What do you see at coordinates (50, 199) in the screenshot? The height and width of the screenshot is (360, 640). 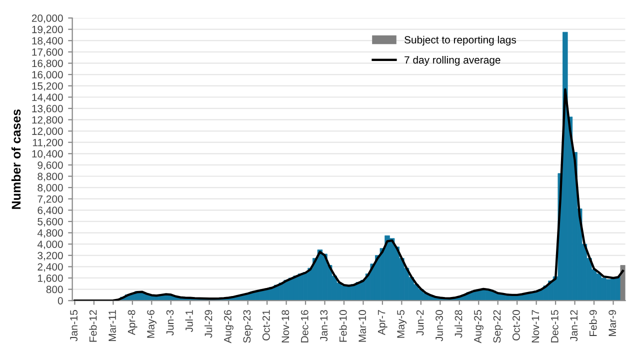 I see `y-tick-label: 7,200` at bounding box center [50, 199].